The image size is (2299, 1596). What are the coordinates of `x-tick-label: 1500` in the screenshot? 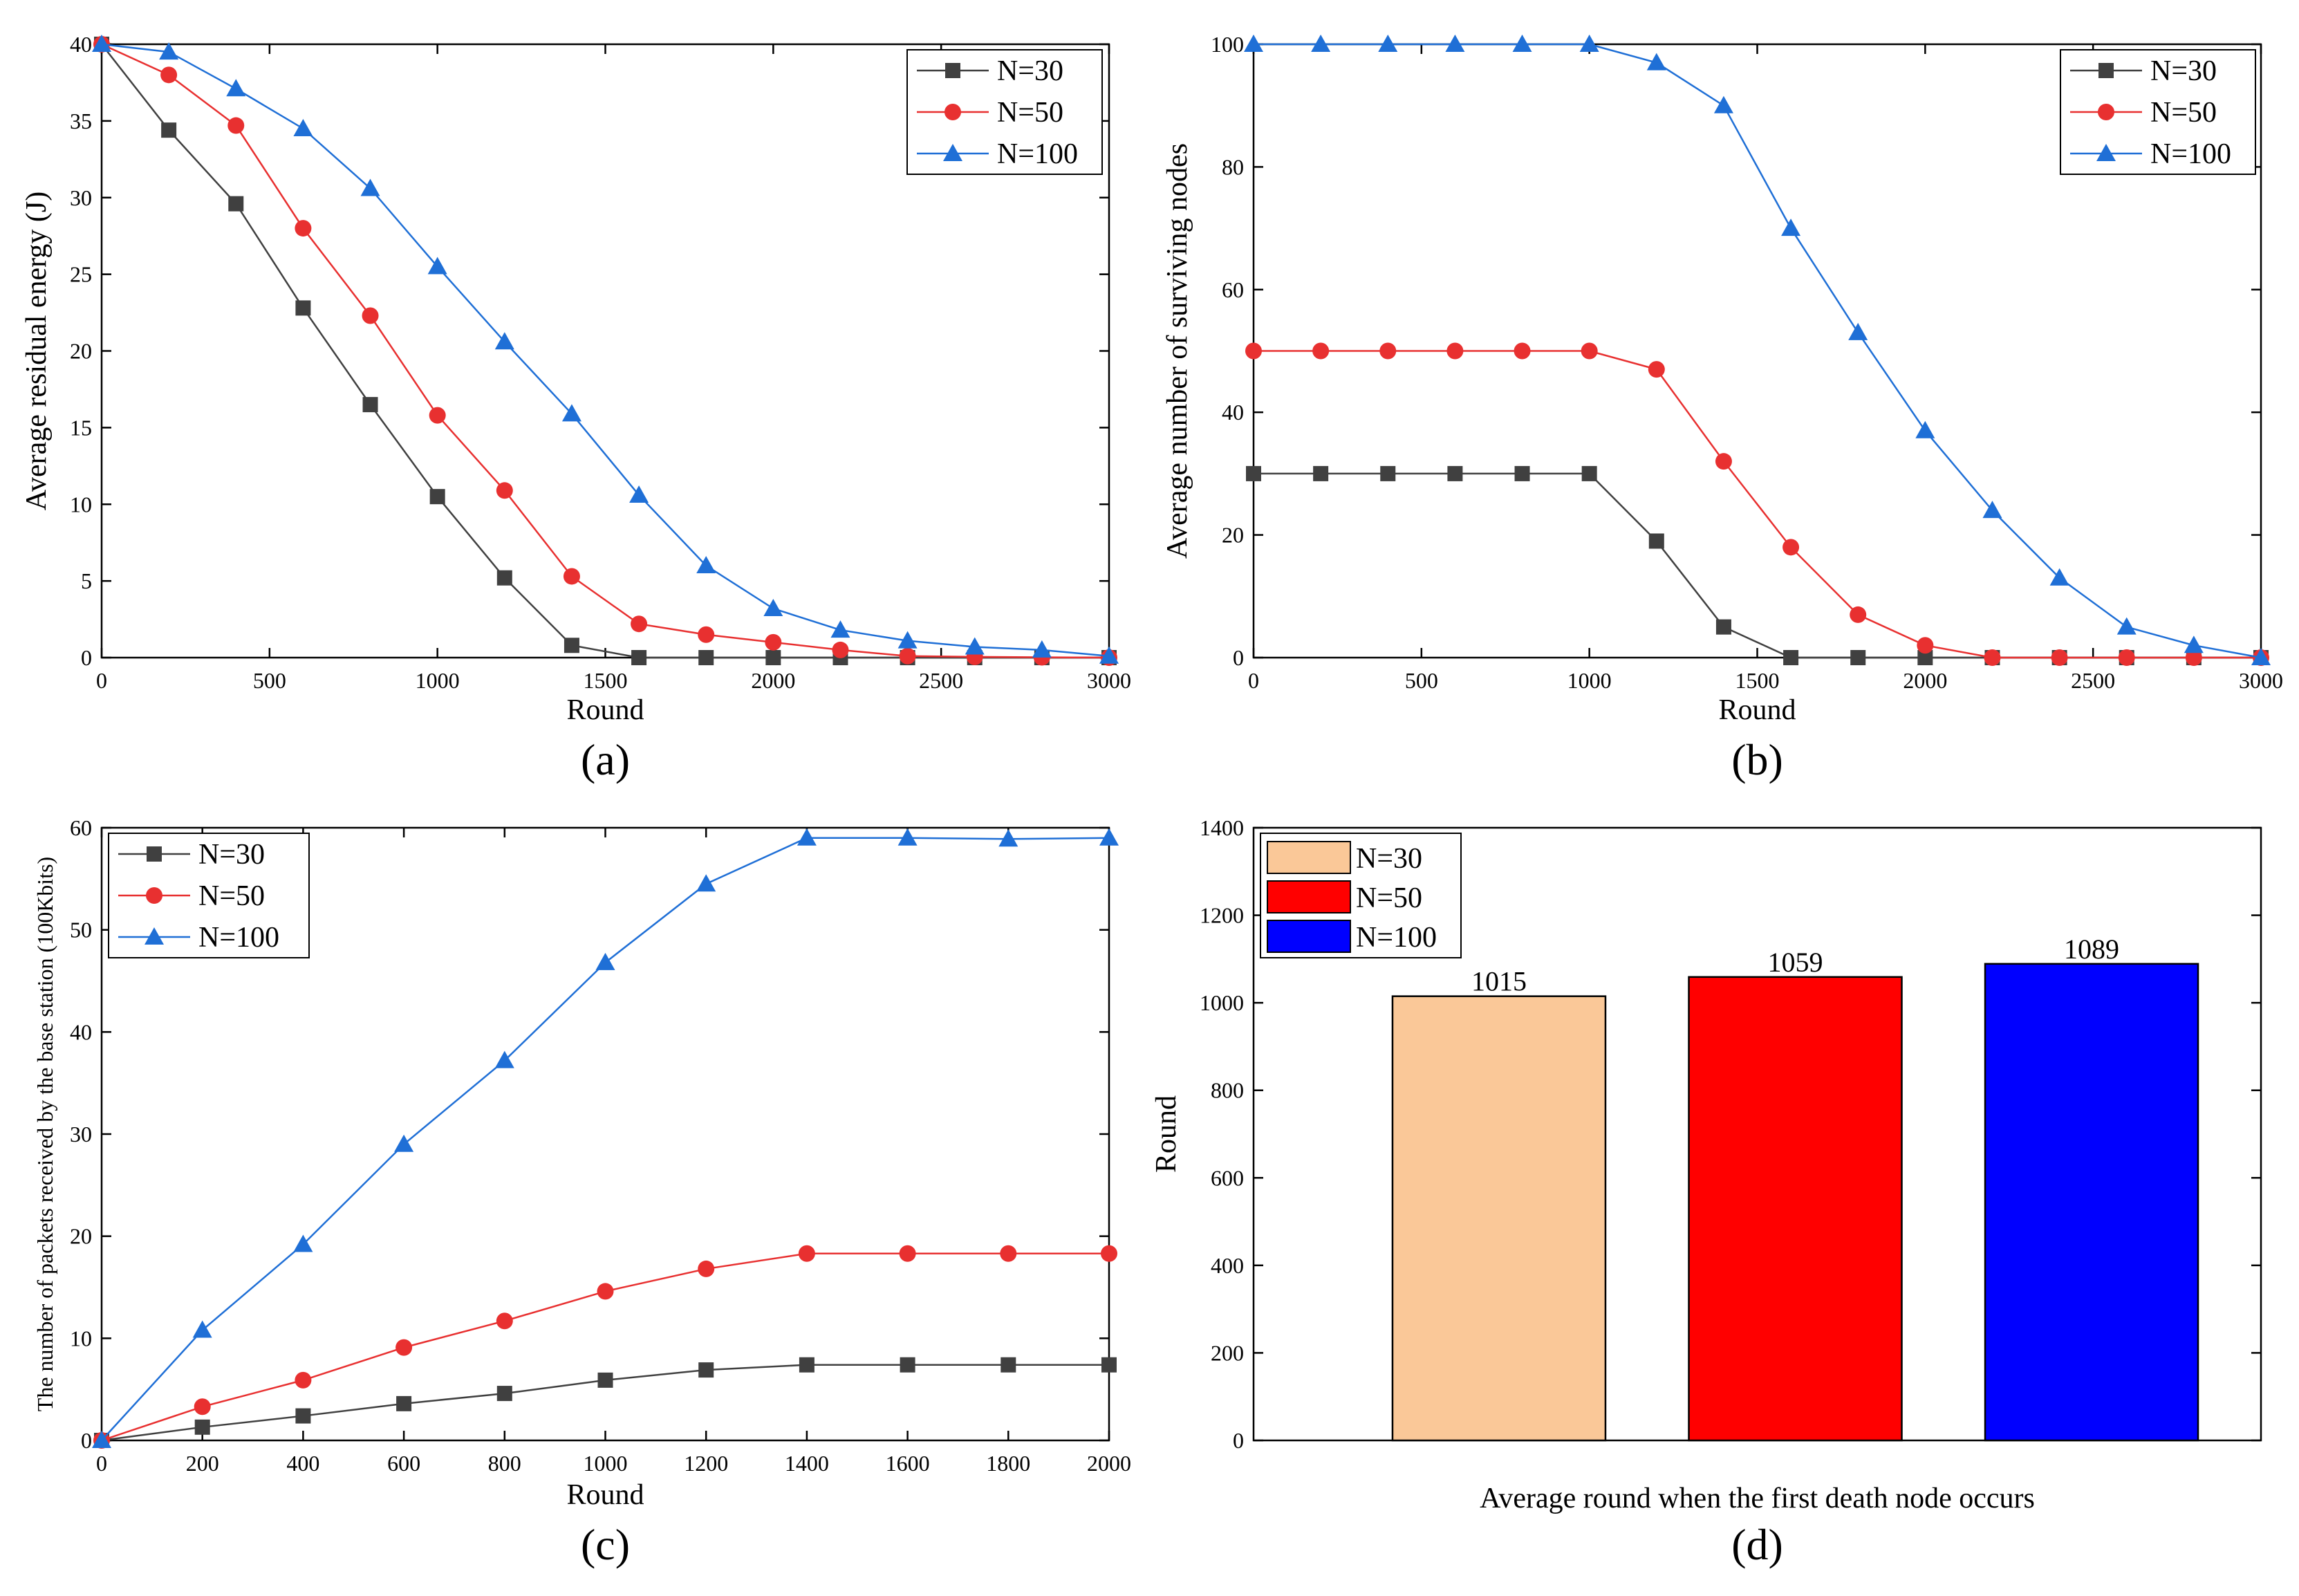 It's located at (606, 681).